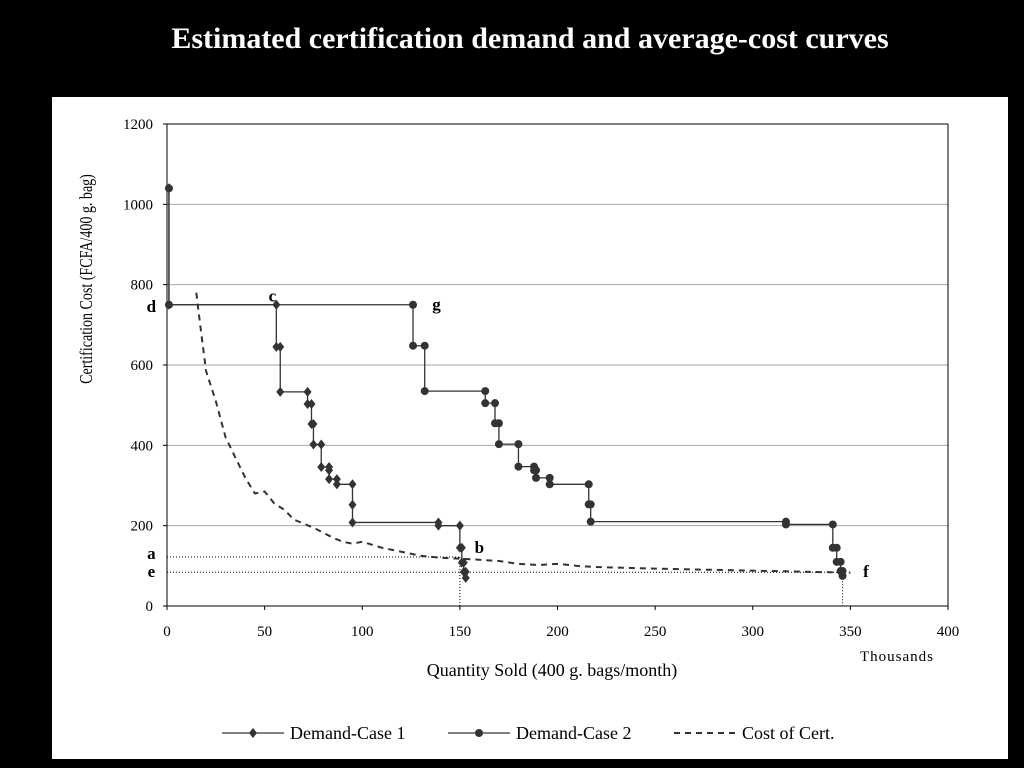  Describe the element at coordinates (151, 553) in the screenshot. I see `annotation-label: a` at that location.